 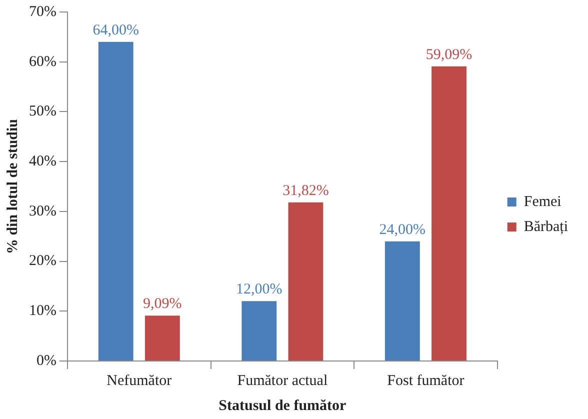 I want to click on y-tick-label: 0%, so click(x=46, y=360).